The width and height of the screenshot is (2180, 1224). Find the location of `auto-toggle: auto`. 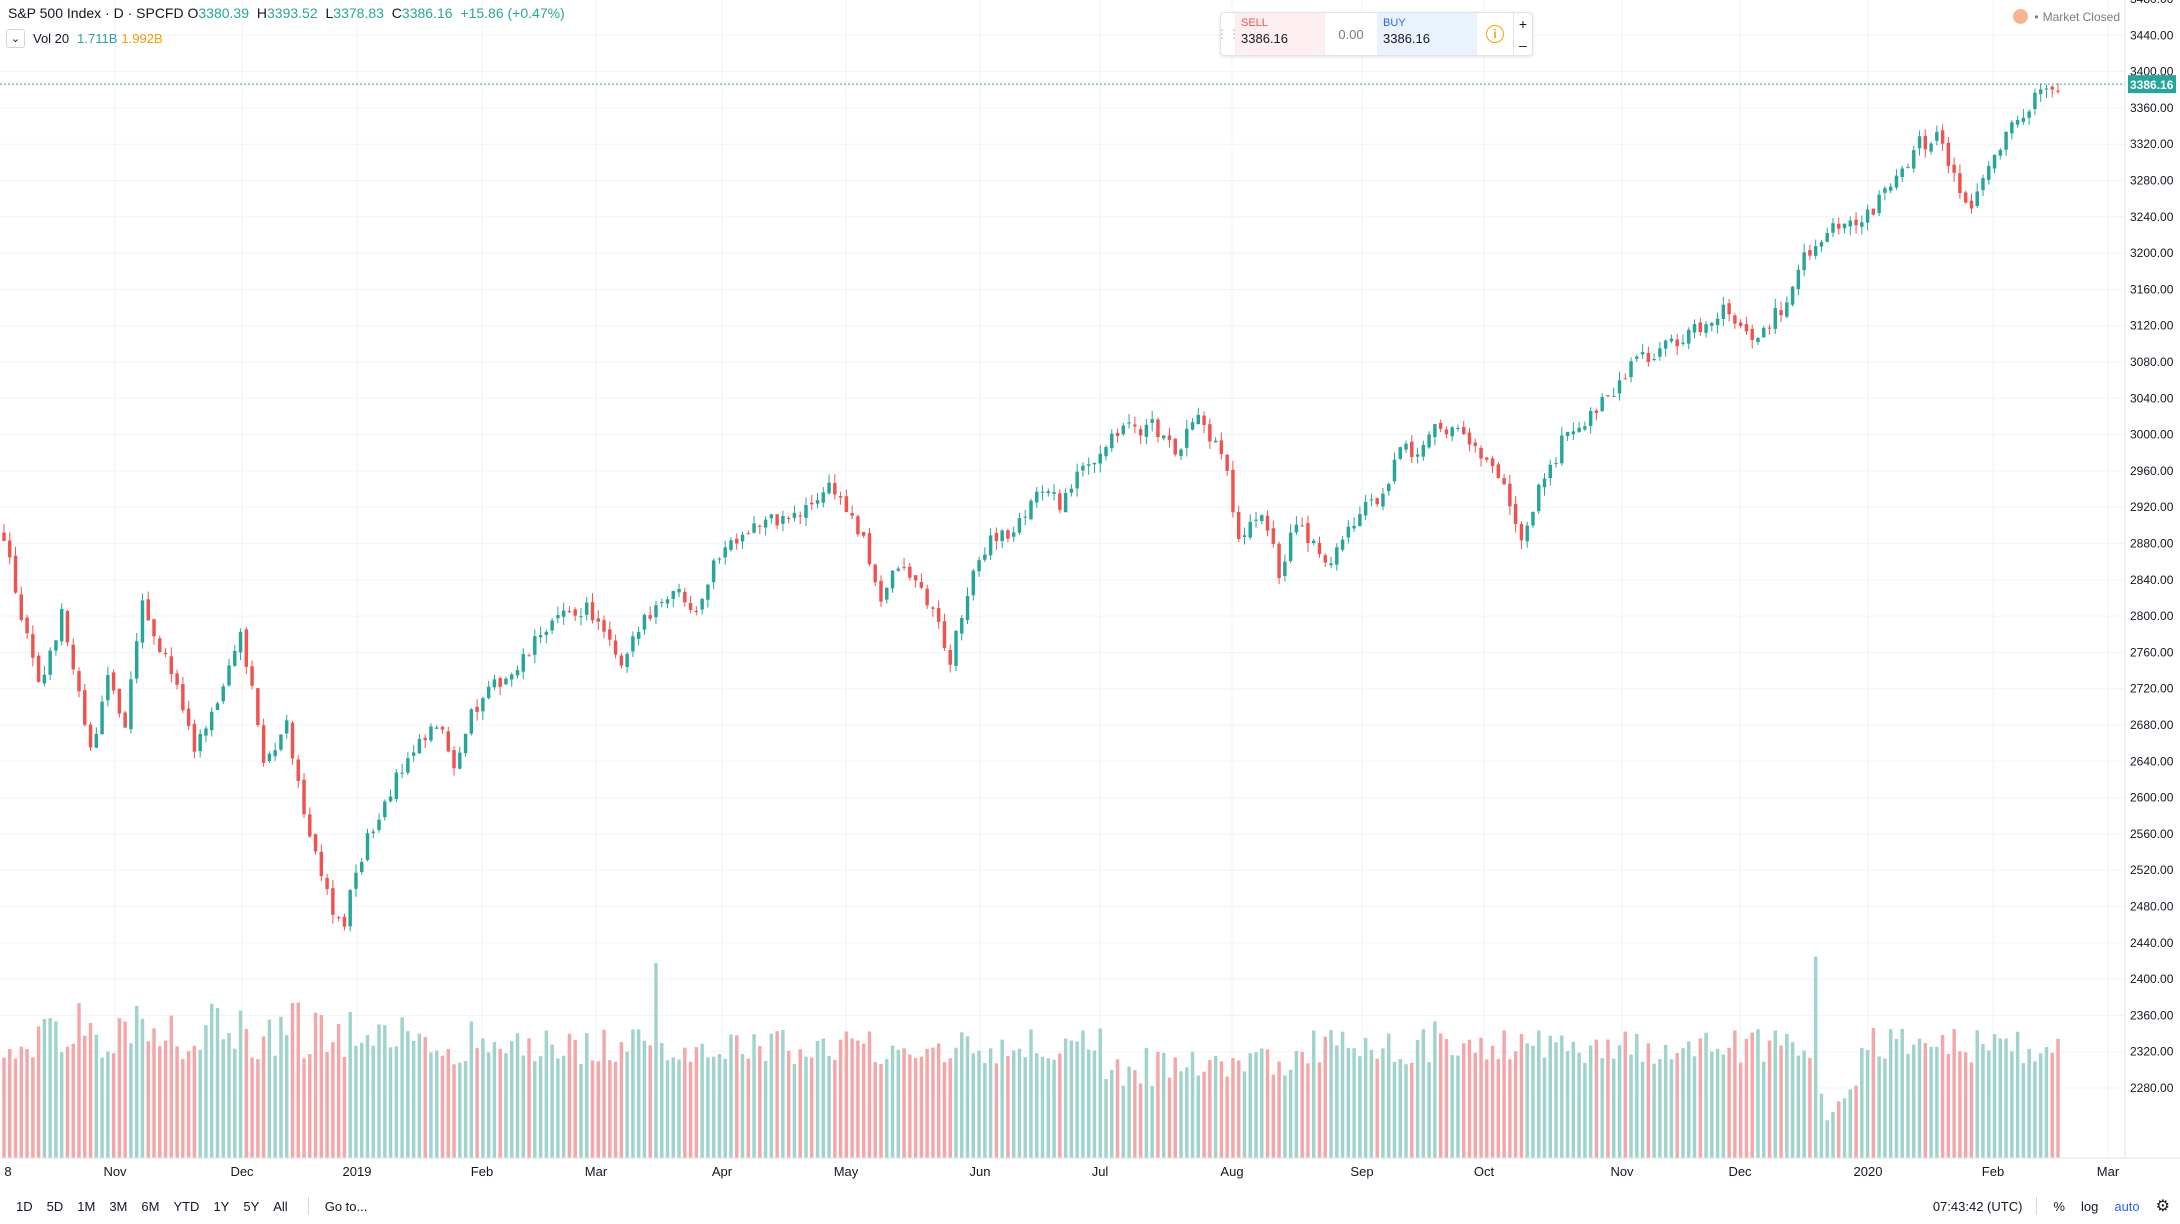

auto-toggle: auto is located at coordinates (2127, 1206).